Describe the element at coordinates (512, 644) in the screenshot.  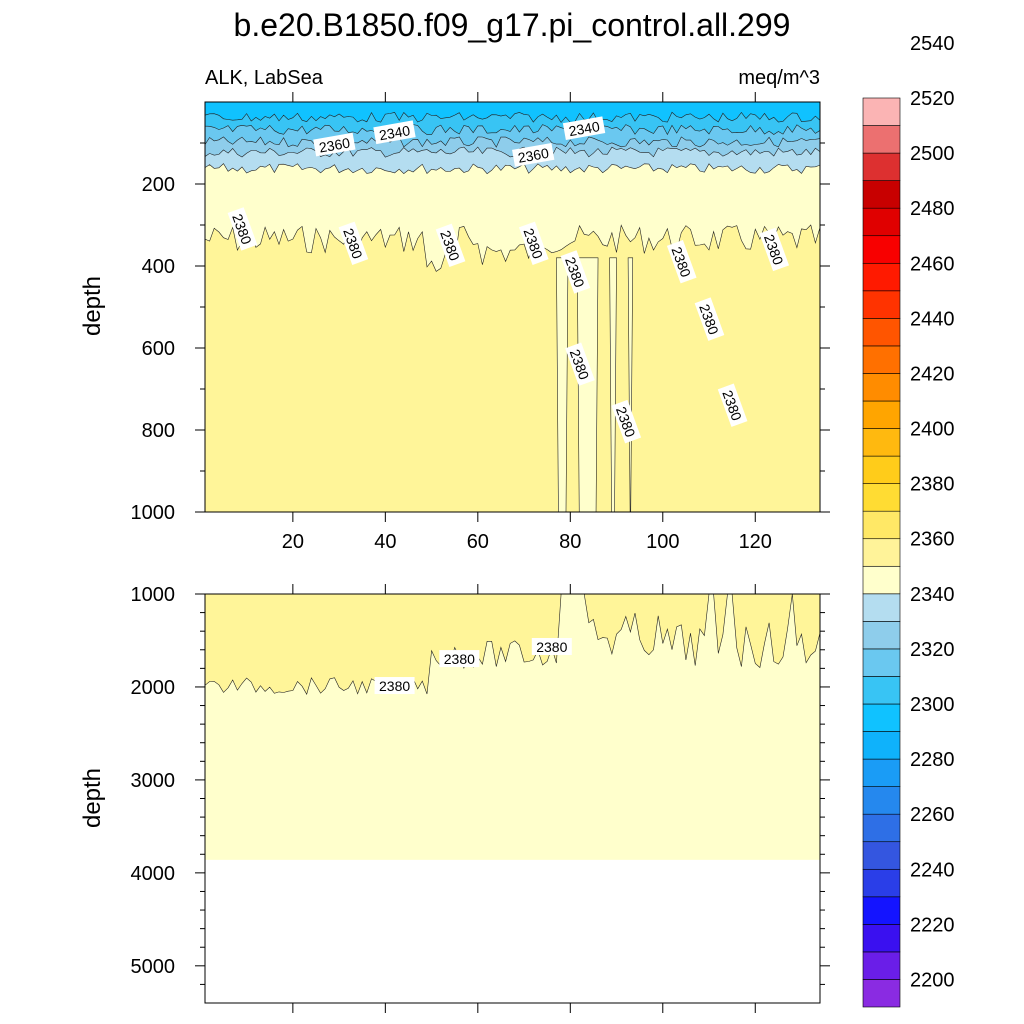
I see `contour-2380-lower` at that location.